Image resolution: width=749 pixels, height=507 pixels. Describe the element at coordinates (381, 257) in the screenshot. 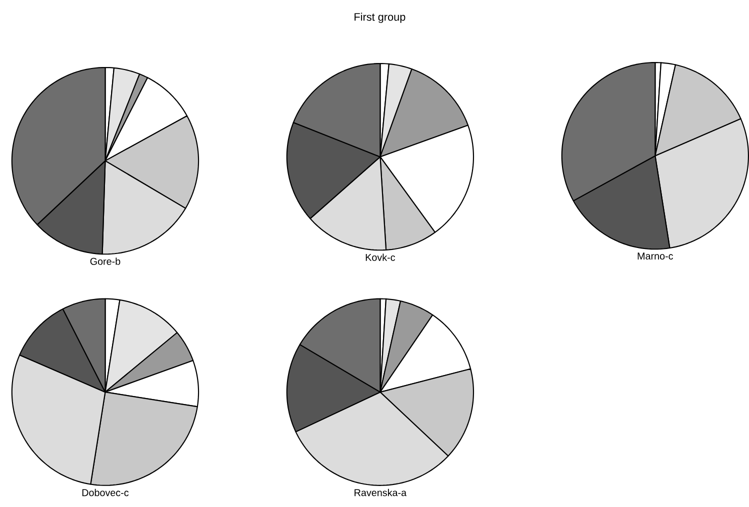

I see `text: Kovk-c` at that location.